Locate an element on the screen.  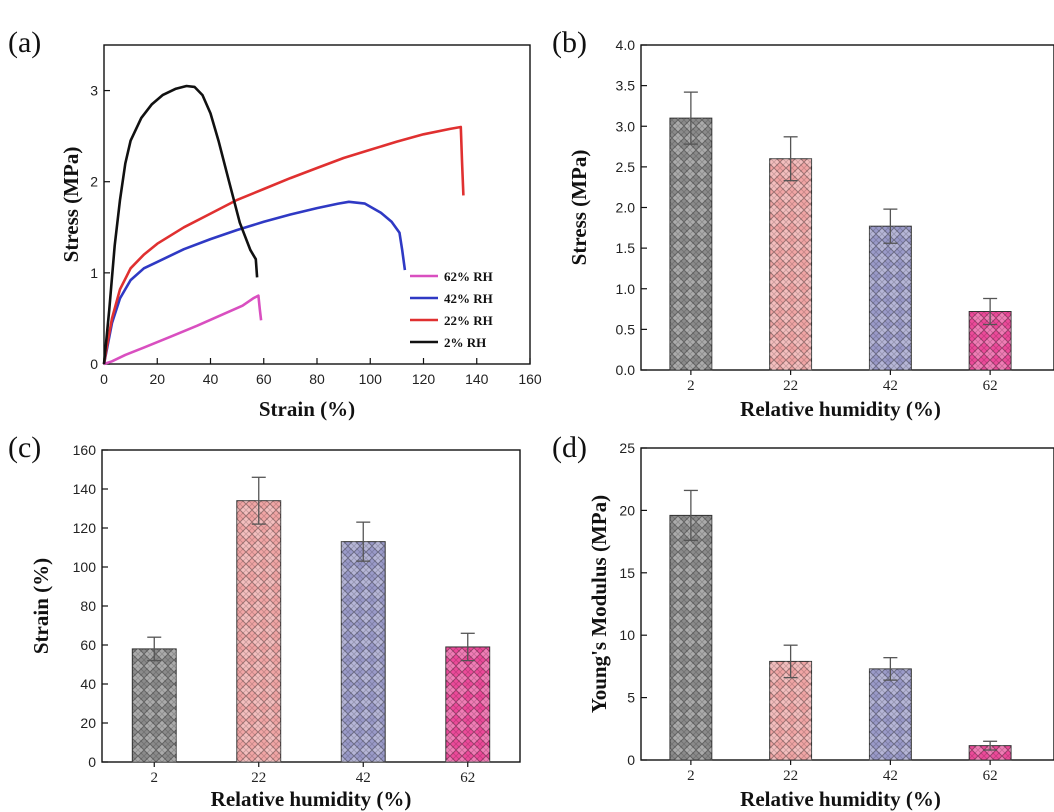
y-tick-label: 80 is located at coordinates (88, 606).